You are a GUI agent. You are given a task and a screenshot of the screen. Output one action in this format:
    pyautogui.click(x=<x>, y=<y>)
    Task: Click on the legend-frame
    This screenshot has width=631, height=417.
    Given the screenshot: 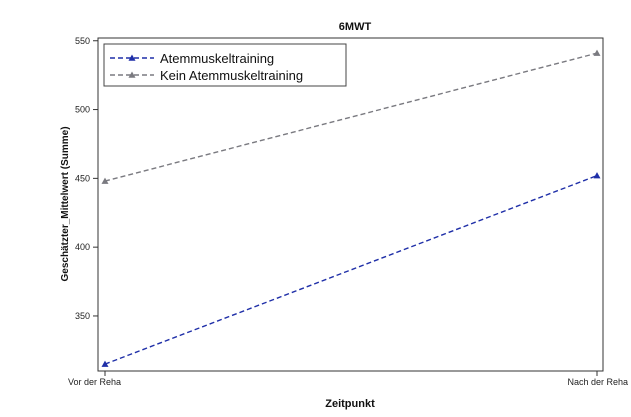 What is the action you would take?
    pyautogui.click(x=225, y=65)
    